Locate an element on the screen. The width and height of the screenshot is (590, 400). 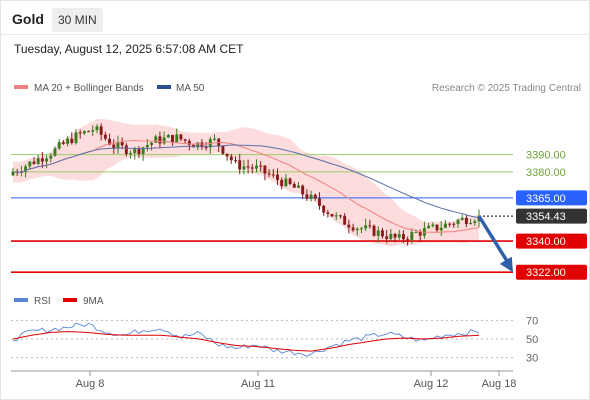
forecast-arrow-shaft is located at coordinates (494, 240).